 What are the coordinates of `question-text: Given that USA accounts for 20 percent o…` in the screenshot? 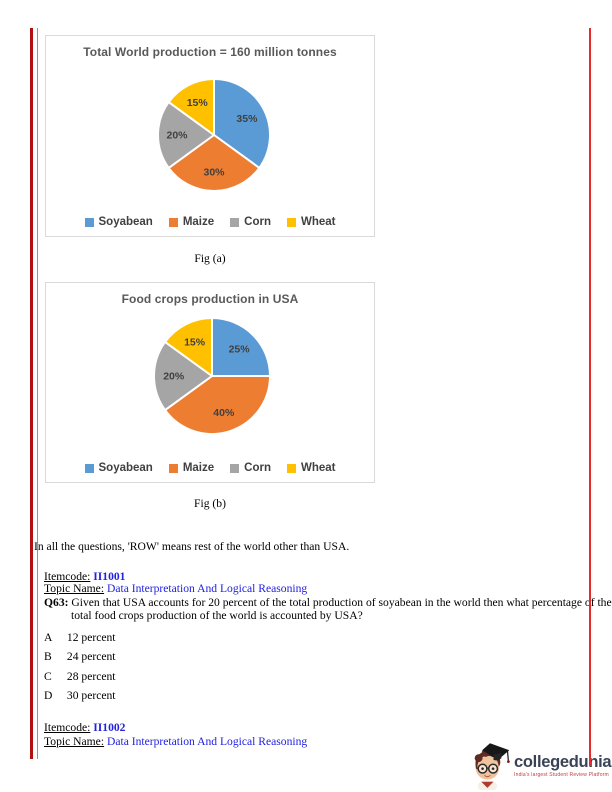 It's located at (341, 609).